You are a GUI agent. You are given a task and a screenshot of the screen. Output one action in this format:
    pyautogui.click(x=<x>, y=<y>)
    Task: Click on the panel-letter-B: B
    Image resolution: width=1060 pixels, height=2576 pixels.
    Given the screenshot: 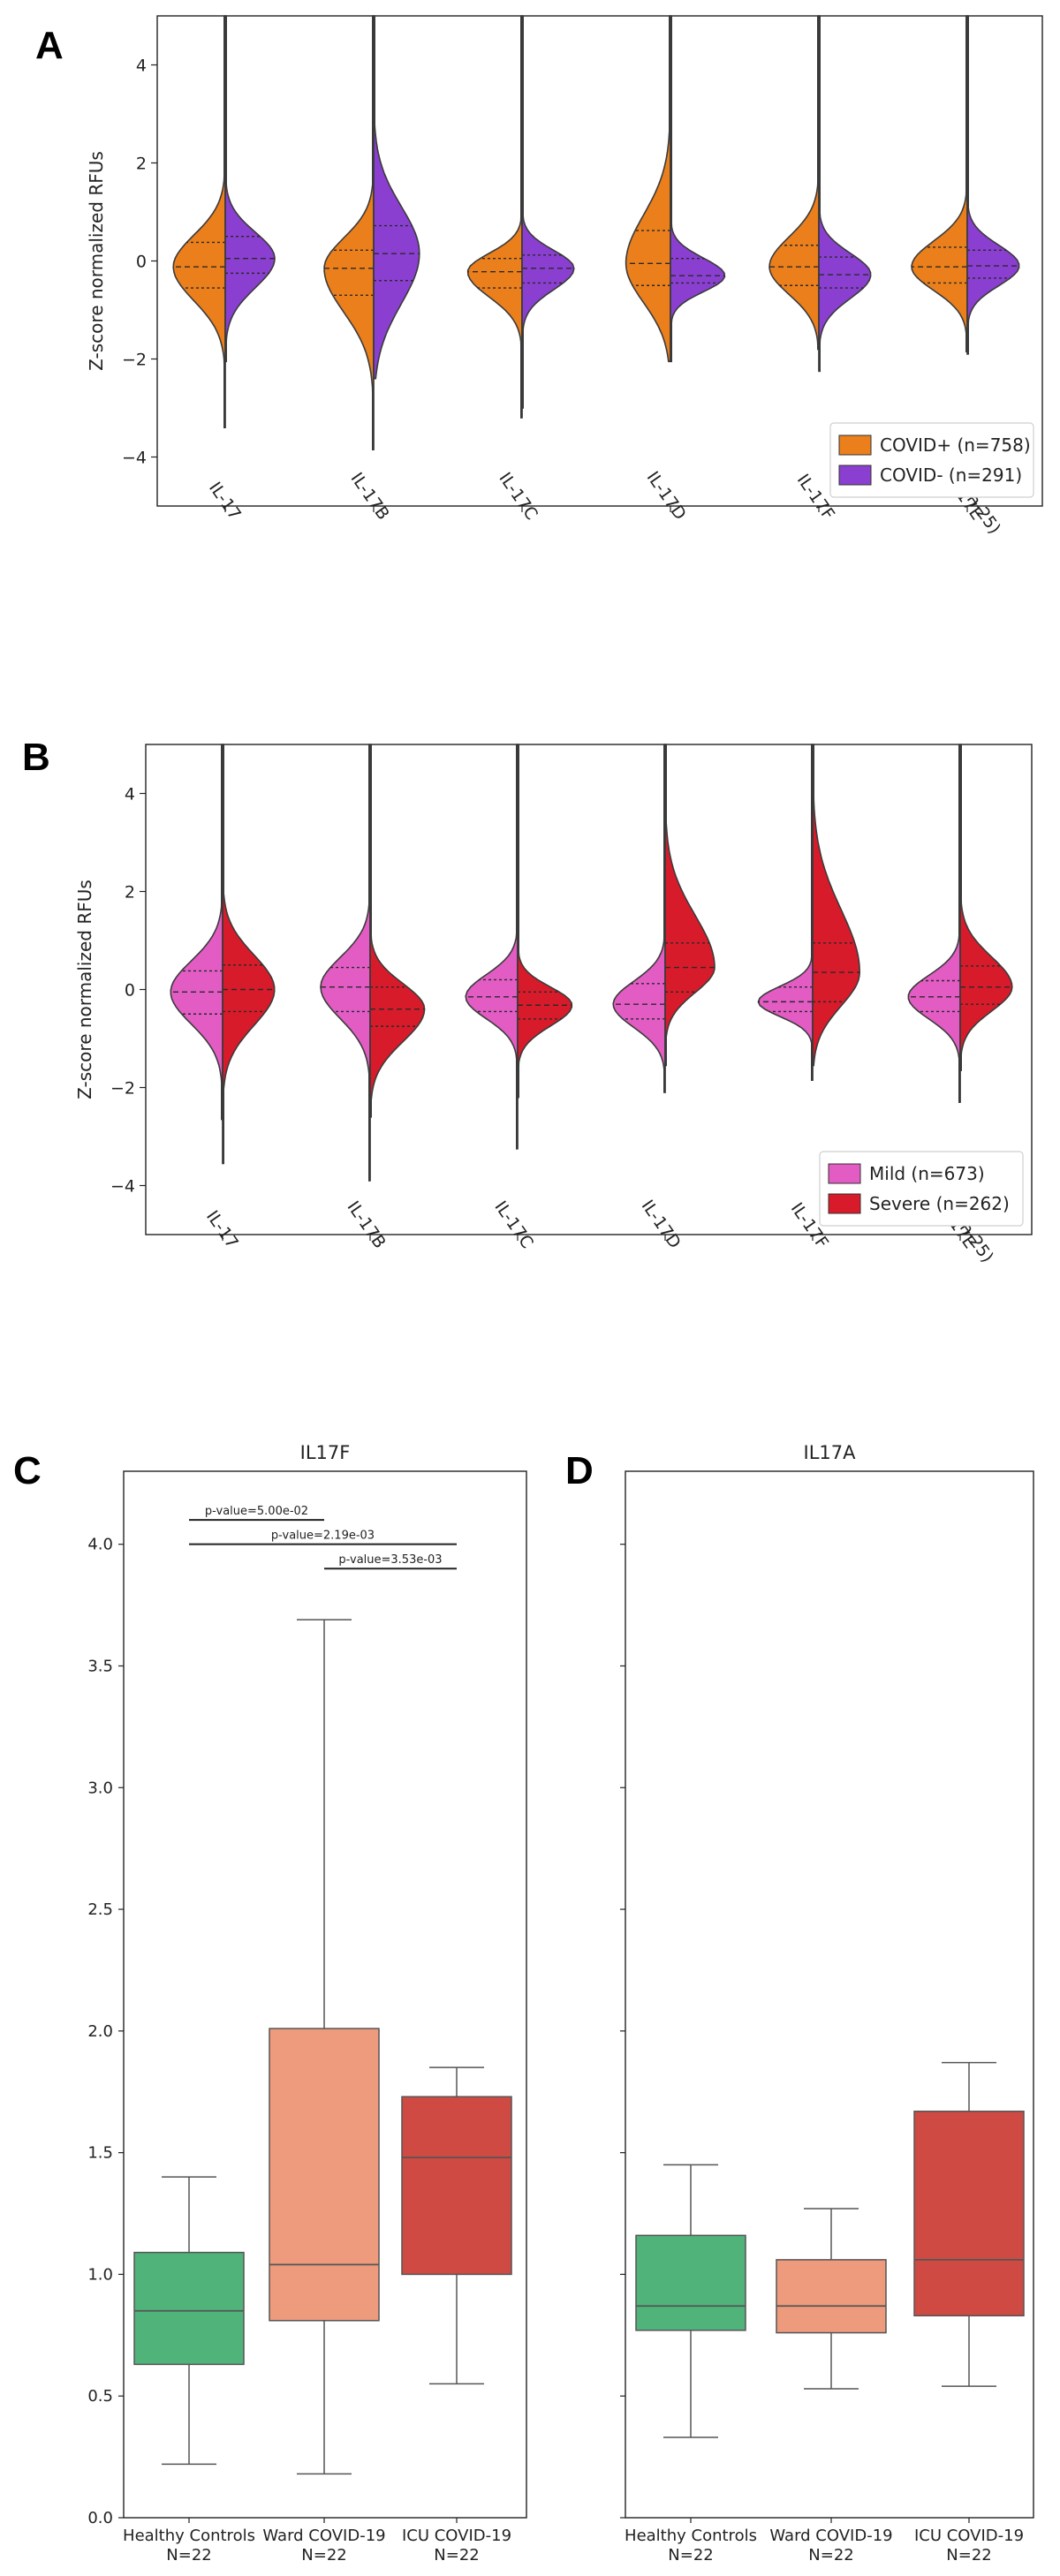 What is the action you would take?
    pyautogui.click(x=36, y=757)
    